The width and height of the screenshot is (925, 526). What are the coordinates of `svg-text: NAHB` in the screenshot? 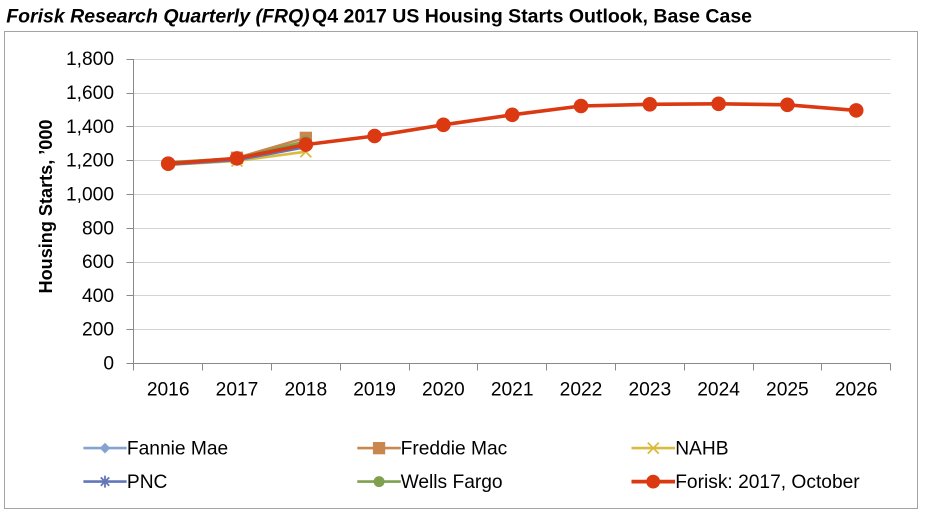 It's located at (701, 449).